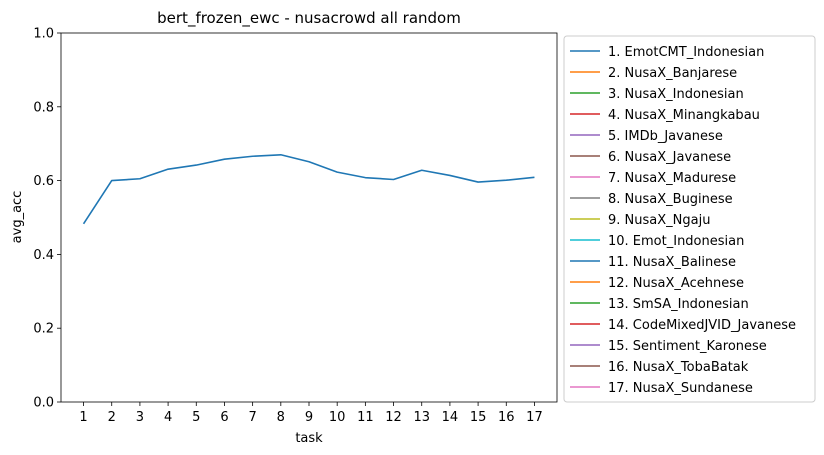 This screenshot has width=824, height=455. What do you see at coordinates (309, 18) in the screenshot?
I see `chart-title: bert_frozen_ewc - nusacrowd all random` at bounding box center [309, 18].